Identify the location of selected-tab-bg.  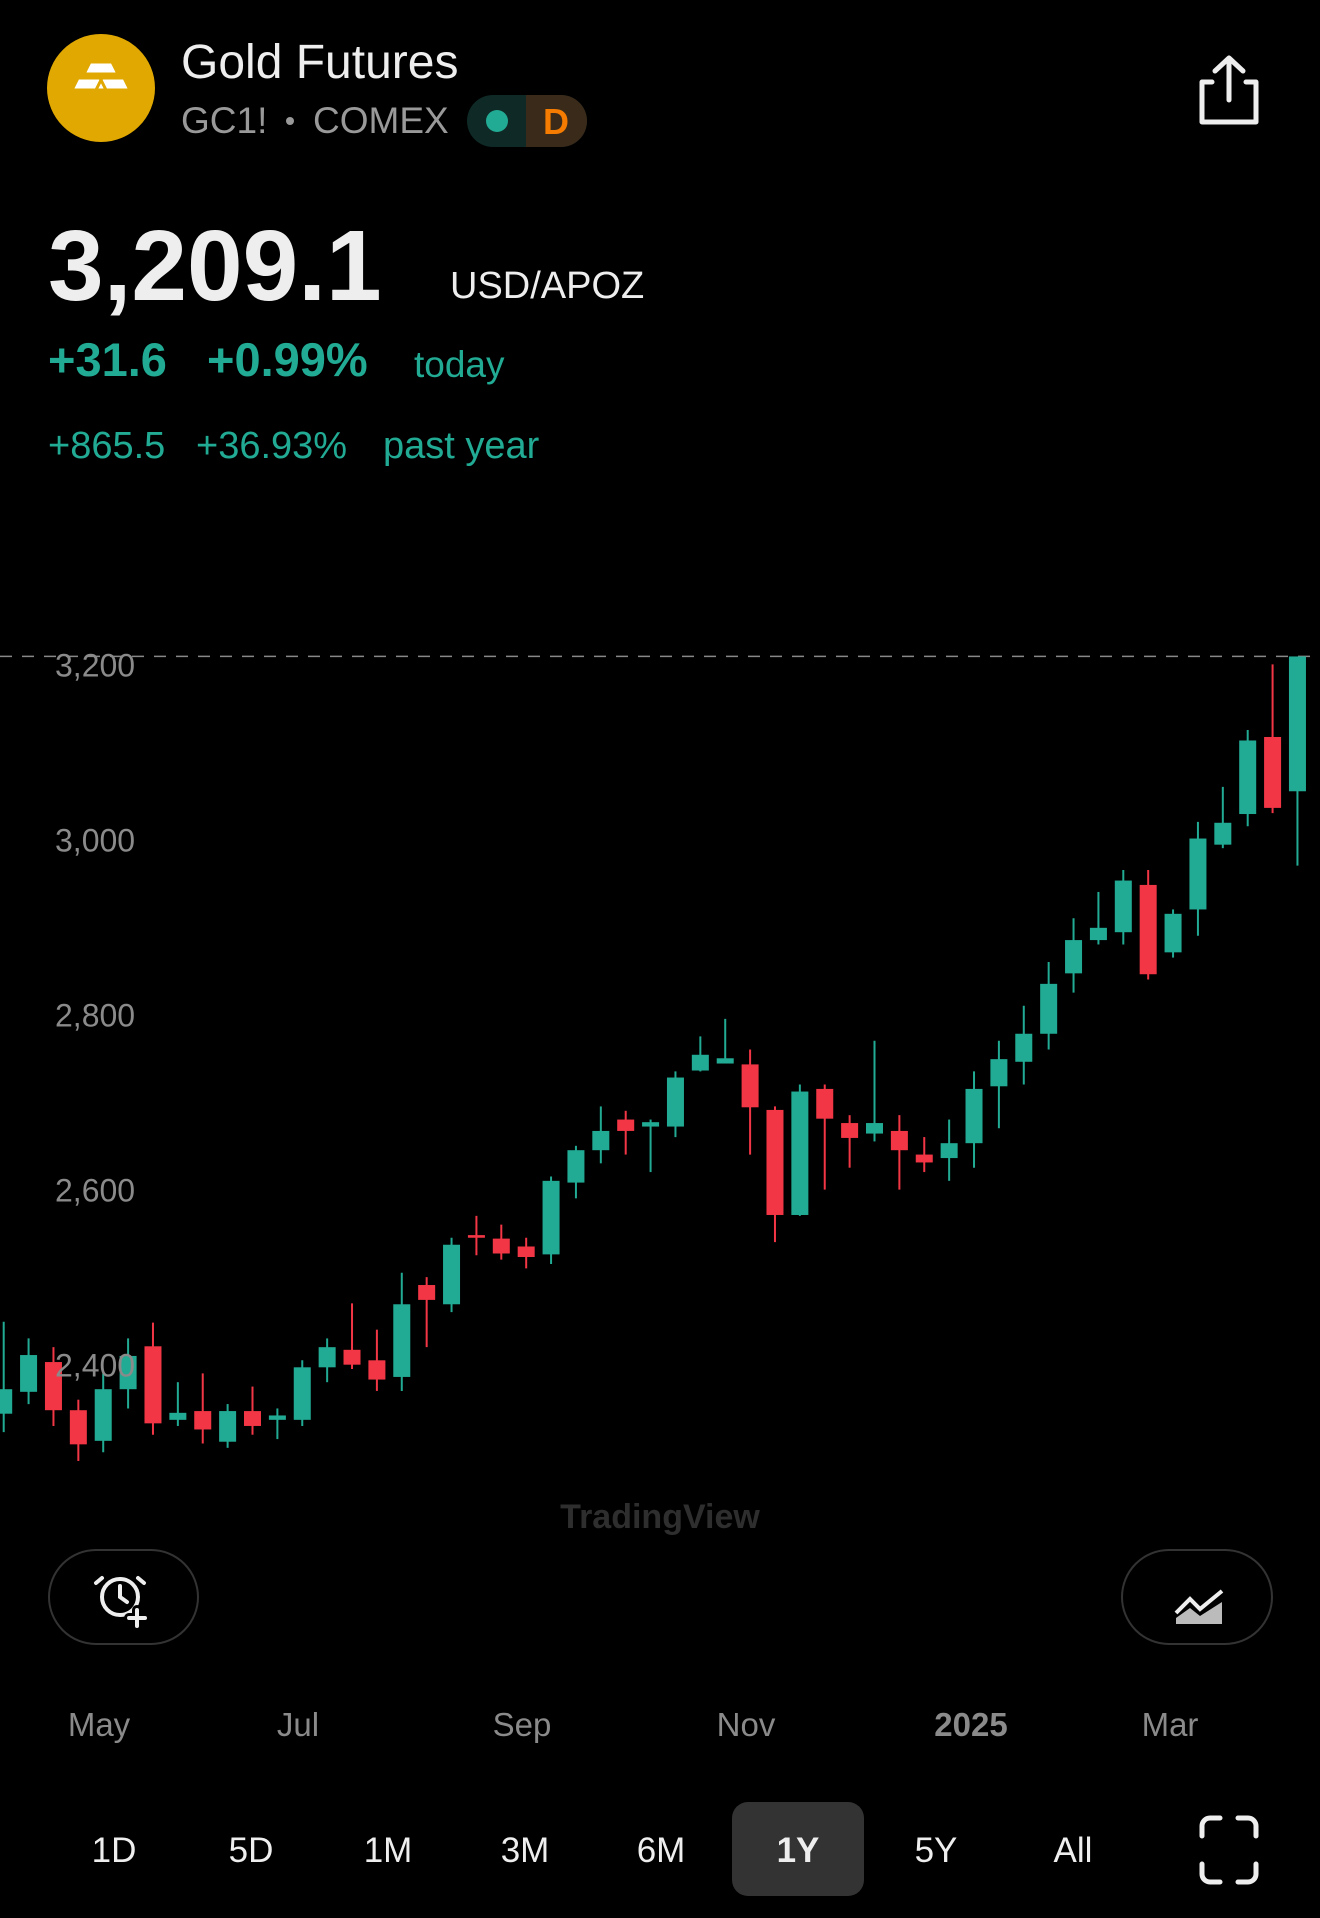
(798, 1849).